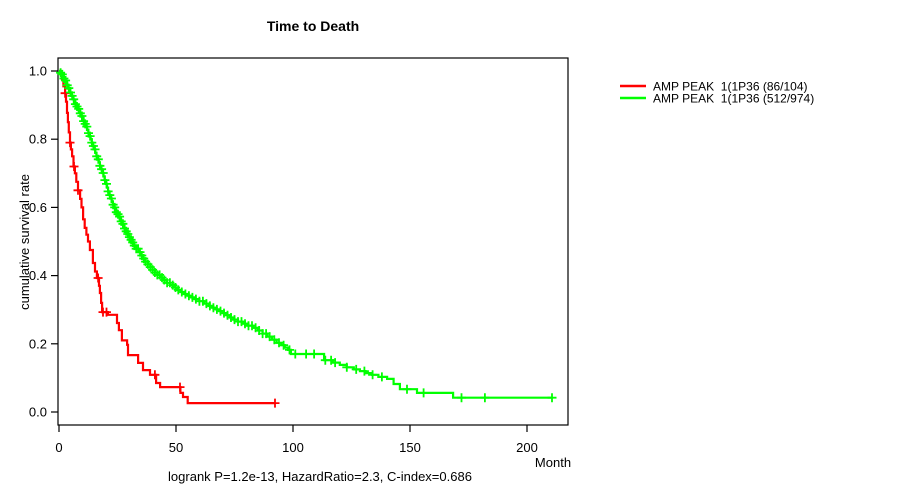 Image resolution: width=900 pixels, height=500 pixels. Describe the element at coordinates (176, 447) in the screenshot. I see `x-tick-label: 50` at that location.